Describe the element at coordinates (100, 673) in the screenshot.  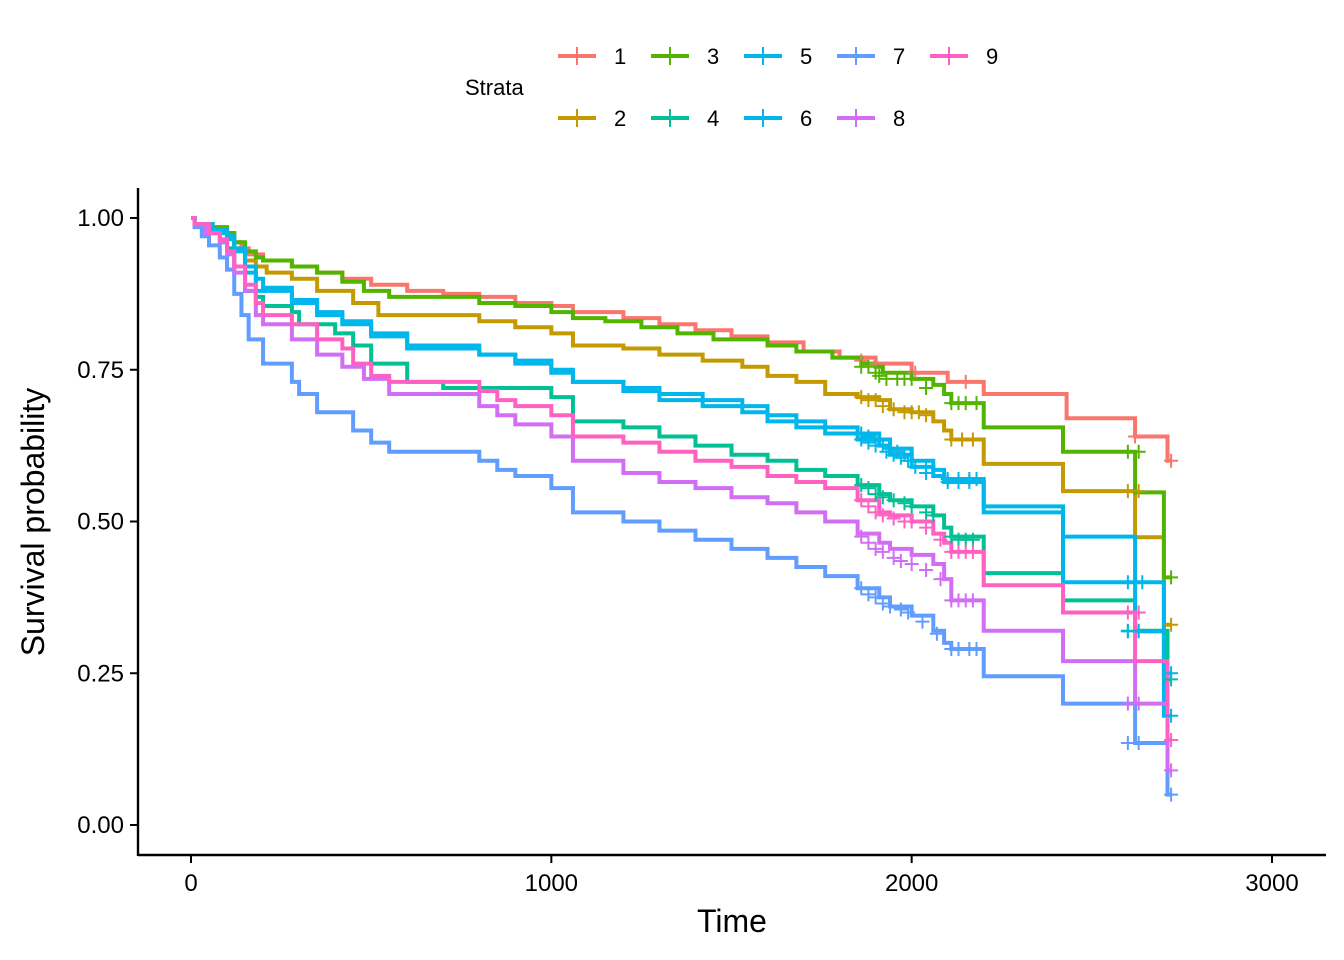
I see `y-tick-label: 0.25` at that location.